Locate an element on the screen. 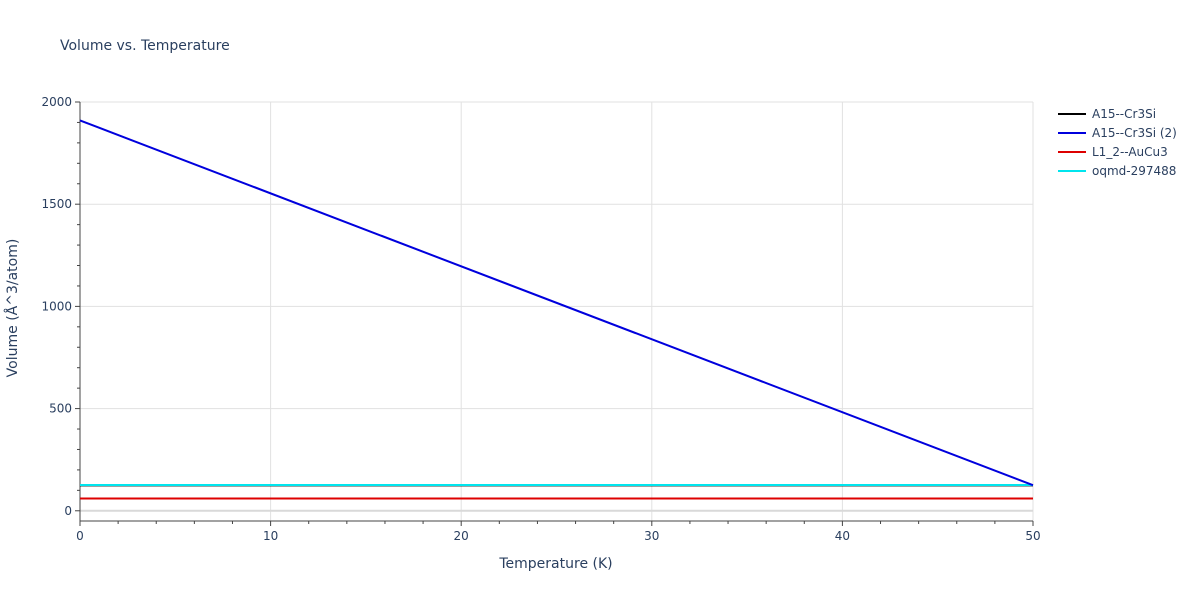 The height and width of the screenshot is (600, 1200). x-tick-label: 20 is located at coordinates (461, 536).